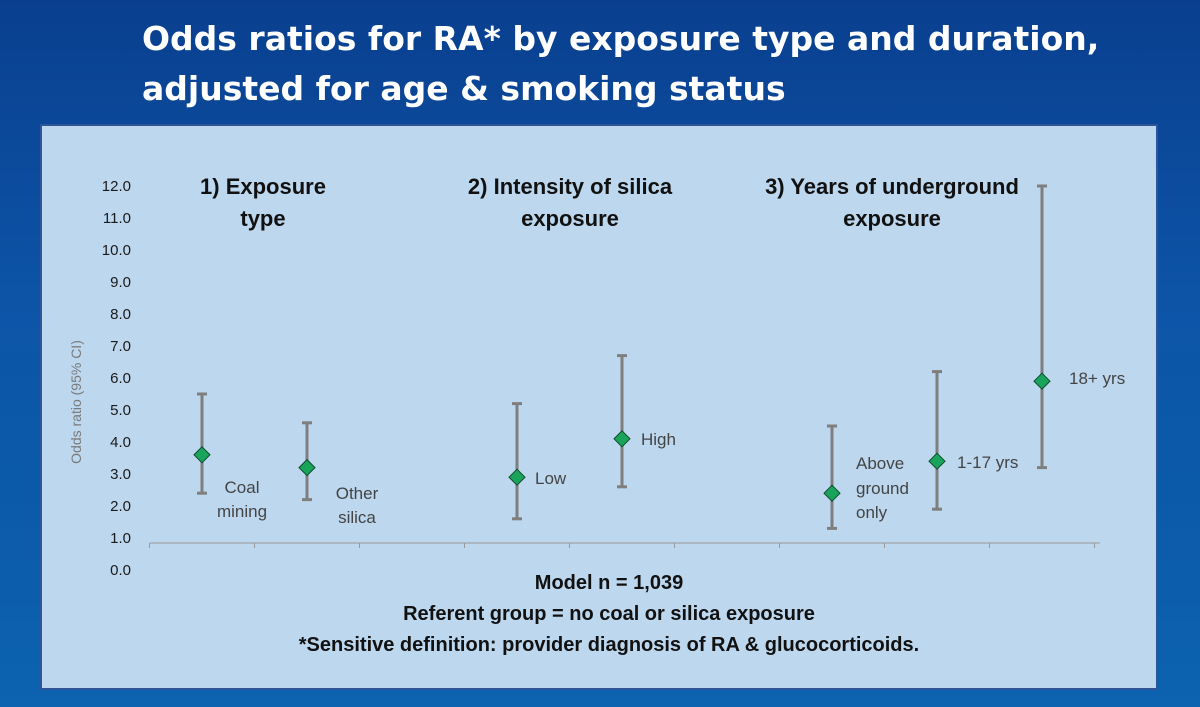 This screenshot has height=707, width=1200. I want to click on y-tick-label: 8.0, so click(120, 314).